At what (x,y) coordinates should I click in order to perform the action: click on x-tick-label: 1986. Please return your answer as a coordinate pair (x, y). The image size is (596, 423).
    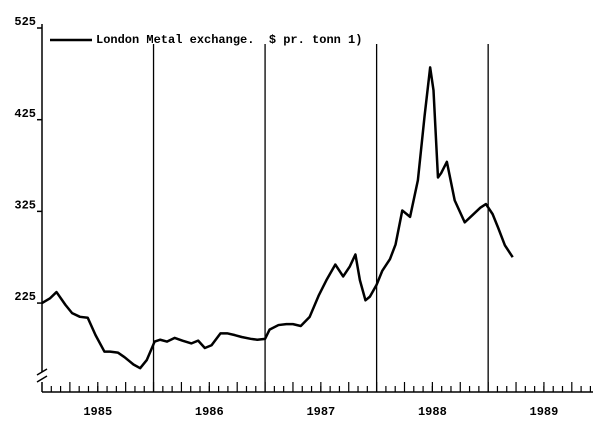
    Looking at the image, I should click on (209, 412).